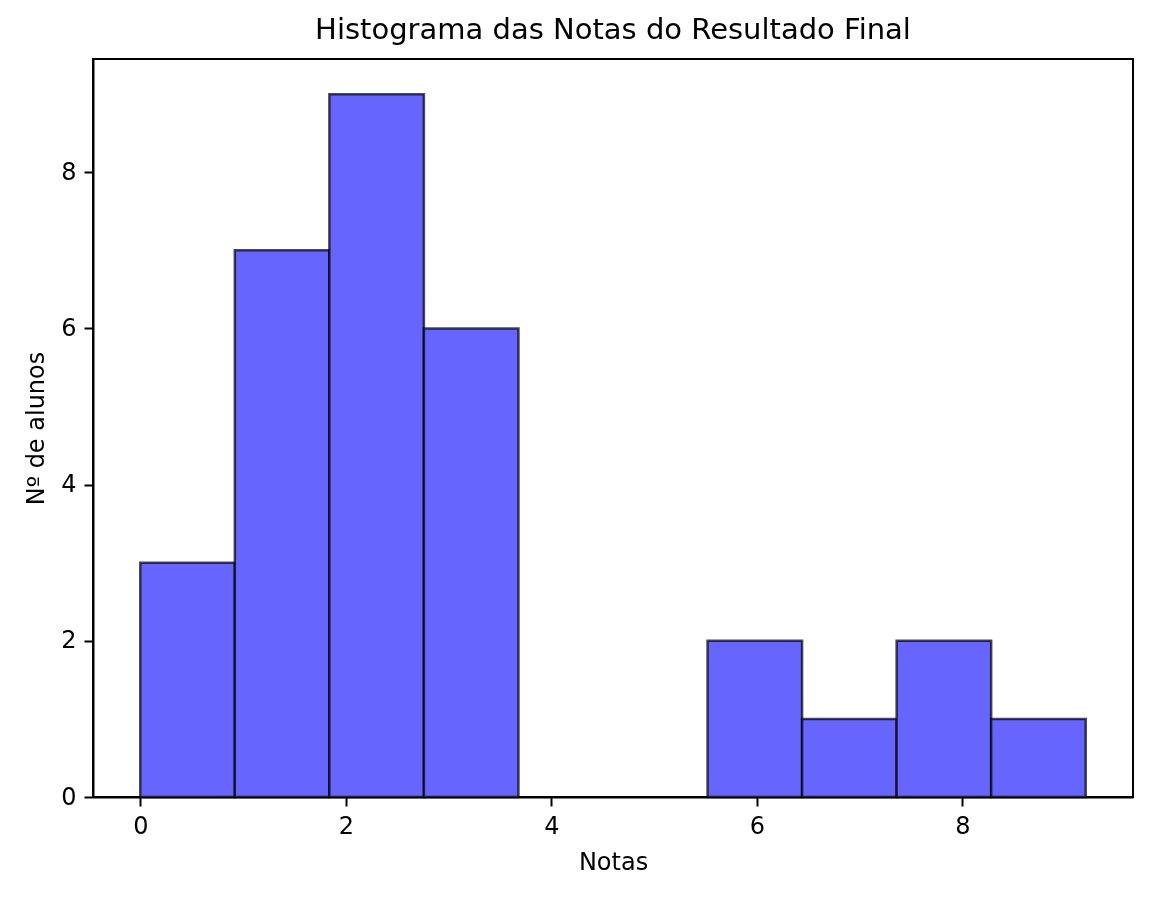  Describe the element at coordinates (963, 825) in the screenshot. I see `x-tick-label: 8` at that location.